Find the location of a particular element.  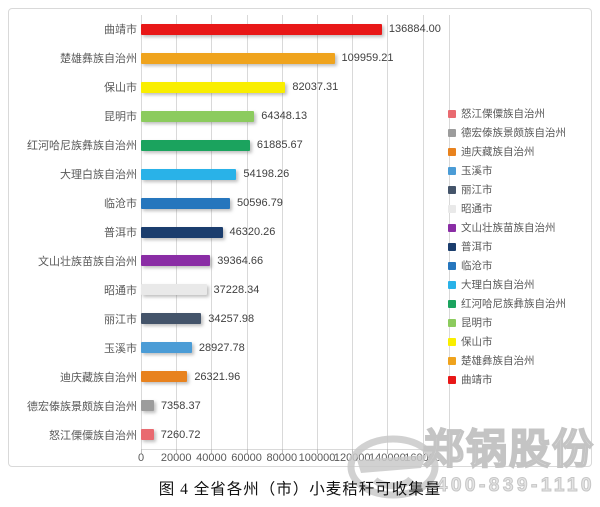

legend-item-迪庆藏族自治州: 迪庆藏族自治州 is located at coordinates (519, 151).